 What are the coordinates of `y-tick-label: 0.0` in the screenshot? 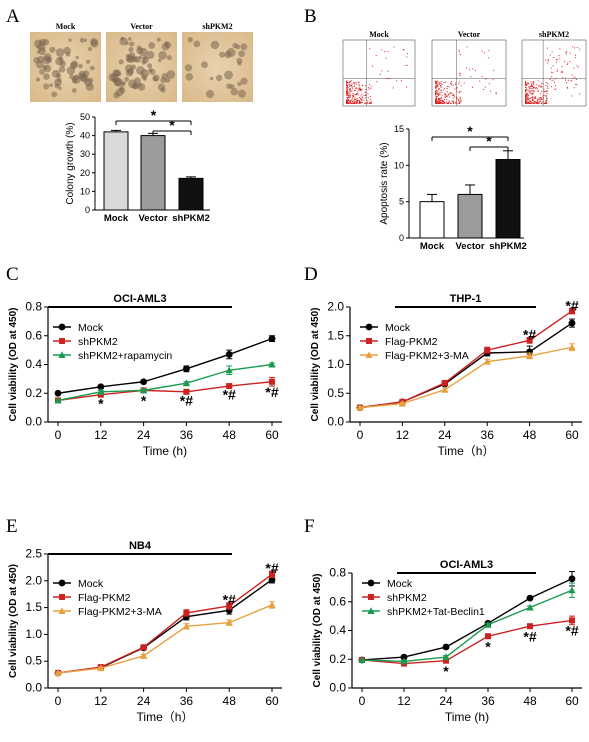 It's located at (337, 688).